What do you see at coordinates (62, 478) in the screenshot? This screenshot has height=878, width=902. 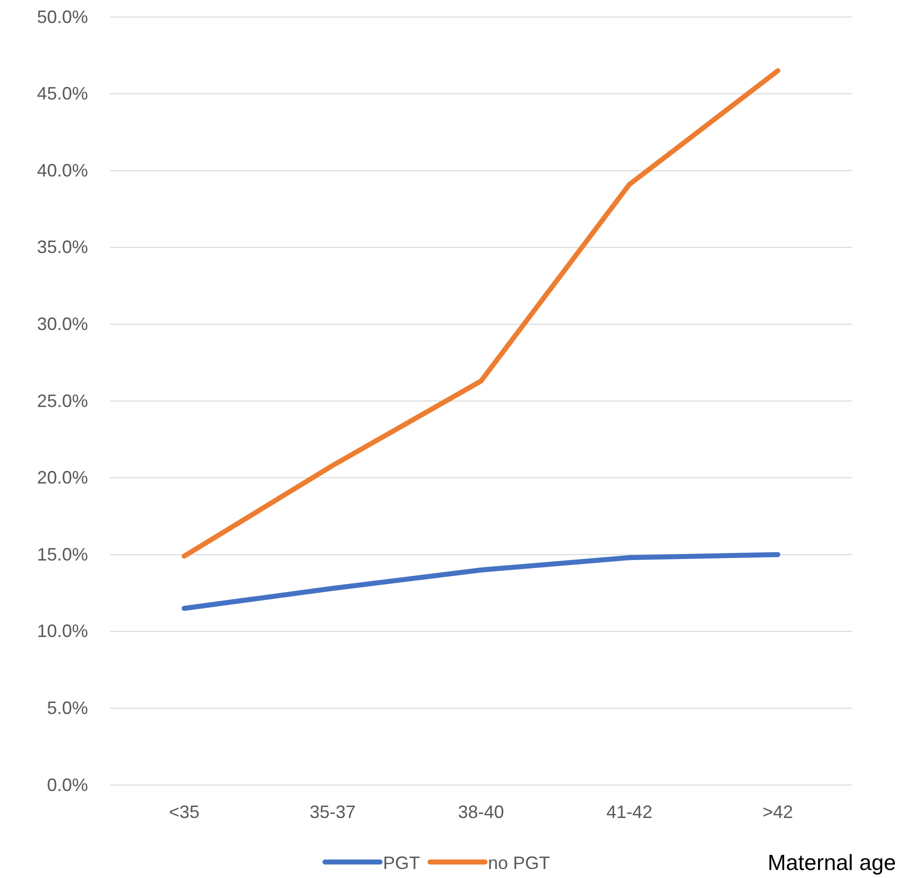 I see `y-tick-label: 20.0%` at bounding box center [62, 478].